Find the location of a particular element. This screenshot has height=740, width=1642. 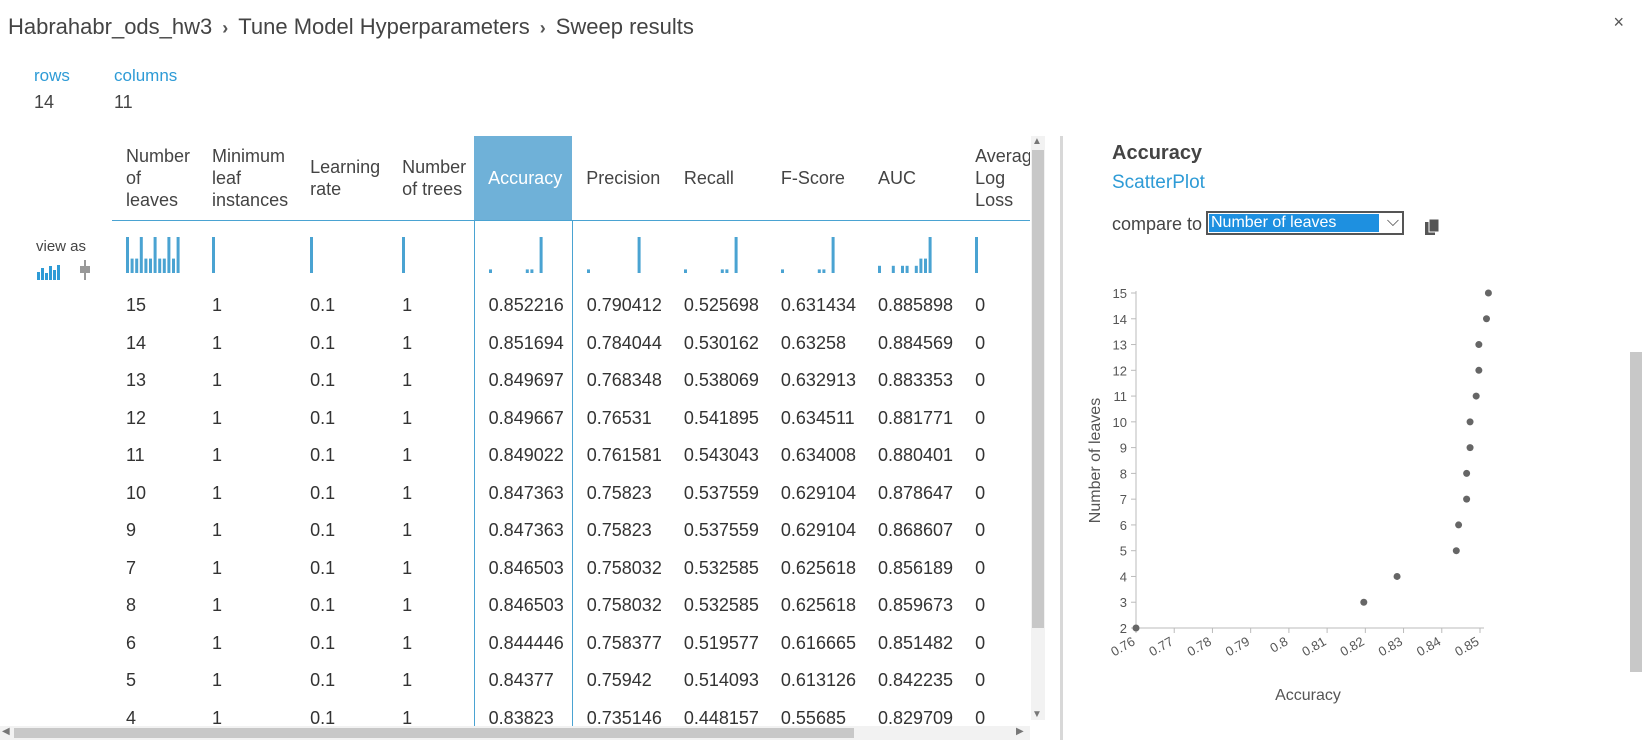

scroll-up-icon: ▲ is located at coordinates (1037, 141).